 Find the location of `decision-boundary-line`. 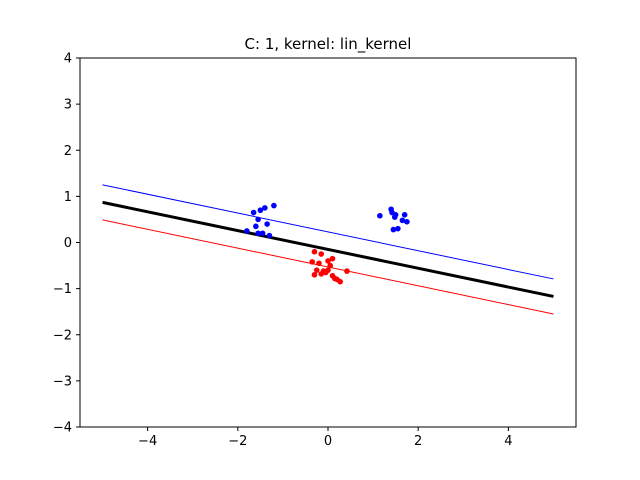

decision-boundary-line is located at coordinates (328, 249).